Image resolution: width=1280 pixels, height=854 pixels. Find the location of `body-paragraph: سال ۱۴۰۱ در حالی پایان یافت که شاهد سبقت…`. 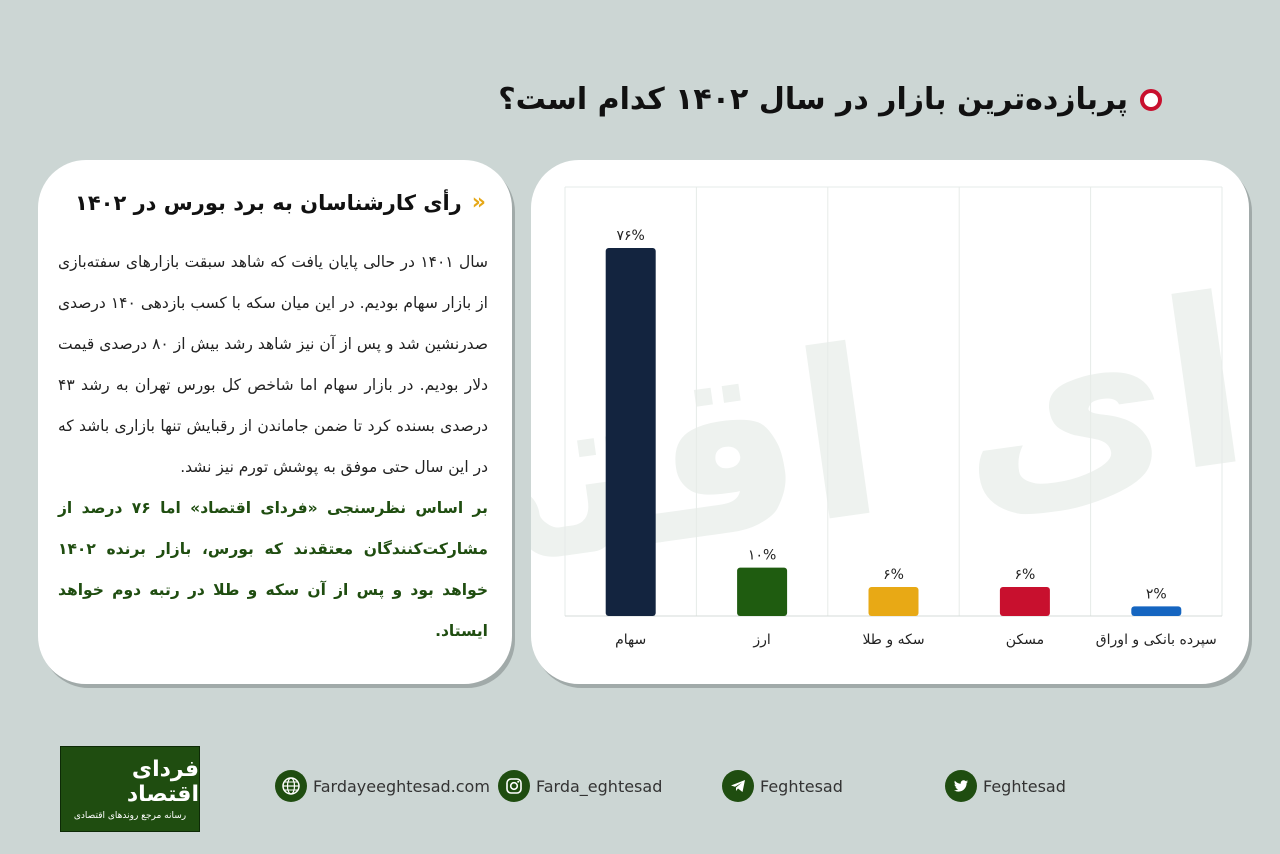

body-paragraph: سال ۱۴۰۱ در حالی پایان یافت که شاهد سبقت… is located at coordinates (273, 364).